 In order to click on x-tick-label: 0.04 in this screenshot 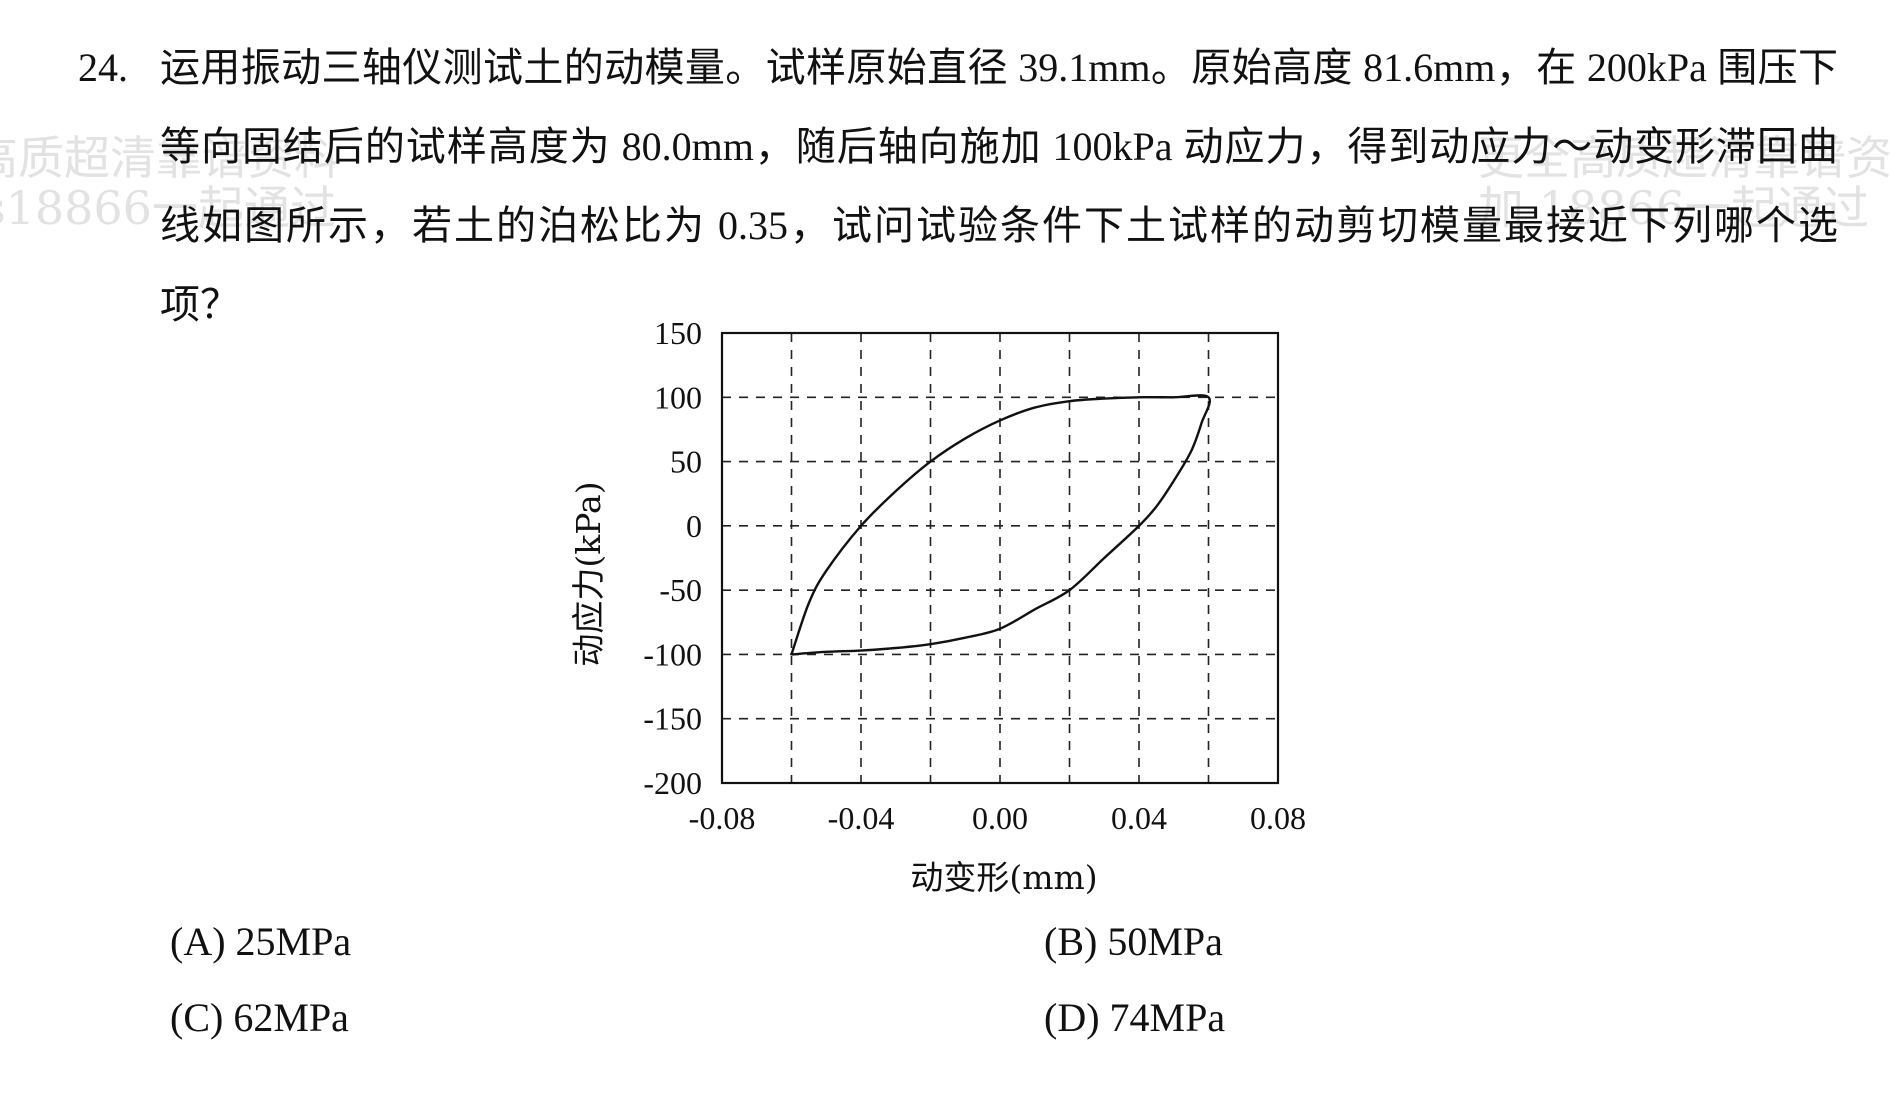, I will do `click(1139, 818)`.